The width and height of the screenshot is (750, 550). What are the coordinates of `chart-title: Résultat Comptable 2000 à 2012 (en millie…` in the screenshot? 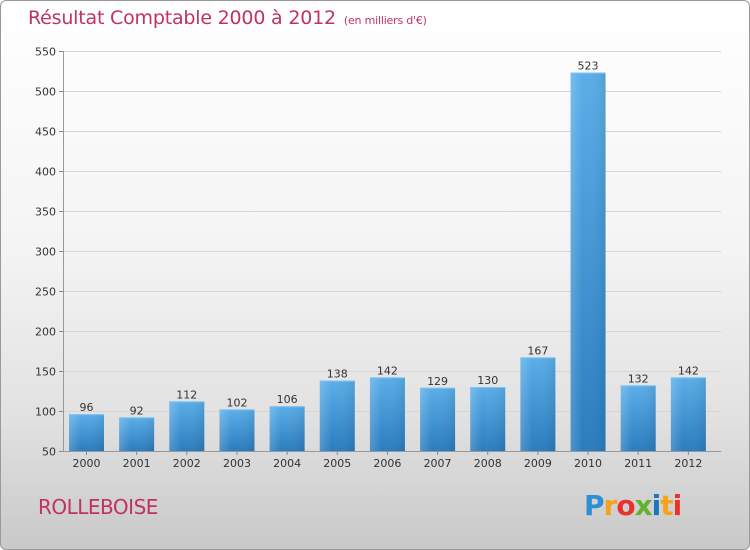 It's located at (227, 18).